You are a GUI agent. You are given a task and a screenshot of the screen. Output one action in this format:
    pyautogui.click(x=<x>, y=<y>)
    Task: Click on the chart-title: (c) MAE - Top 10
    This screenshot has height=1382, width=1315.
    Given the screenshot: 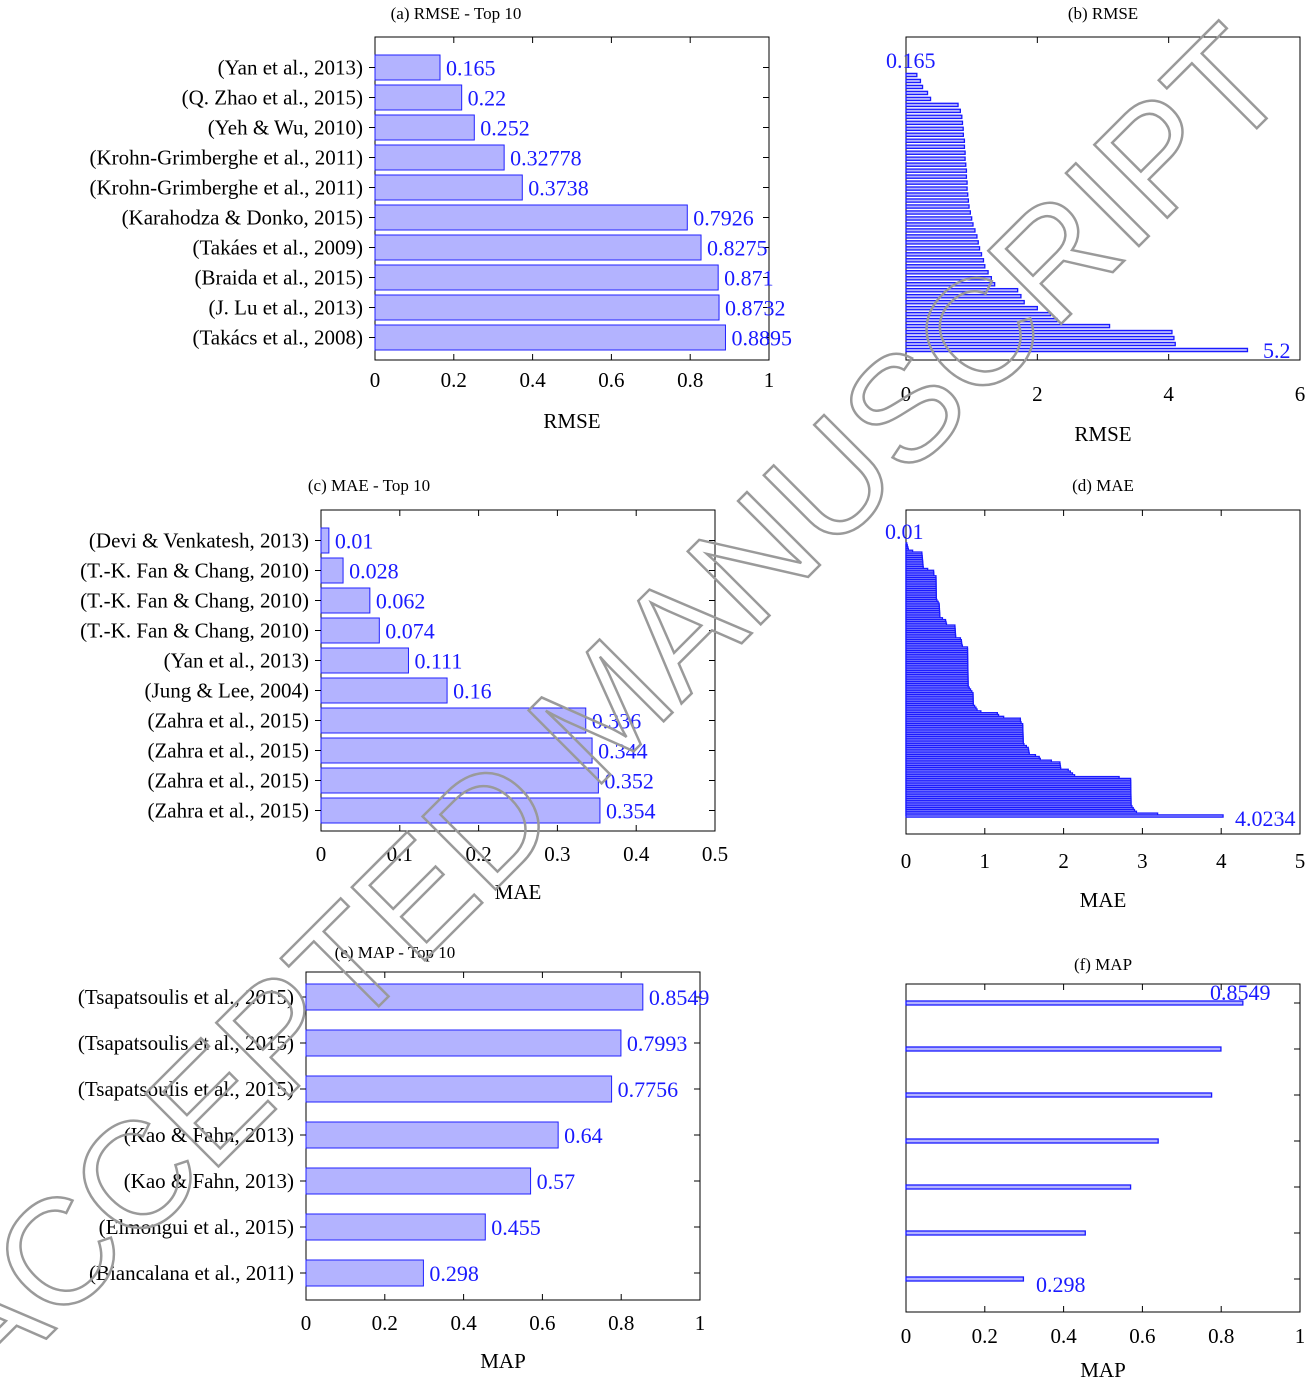 What is the action you would take?
    pyautogui.click(x=369, y=485)
    